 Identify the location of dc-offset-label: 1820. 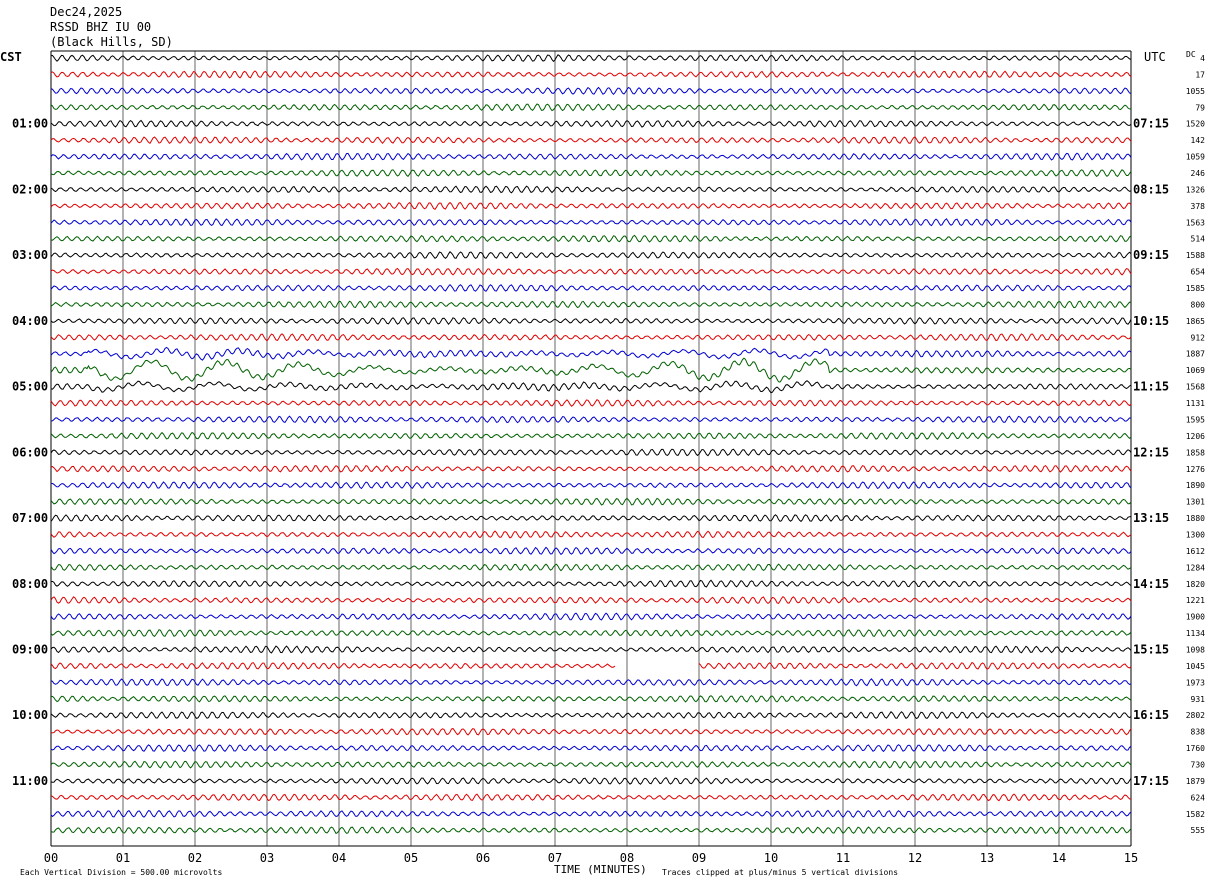
(1195, 584).